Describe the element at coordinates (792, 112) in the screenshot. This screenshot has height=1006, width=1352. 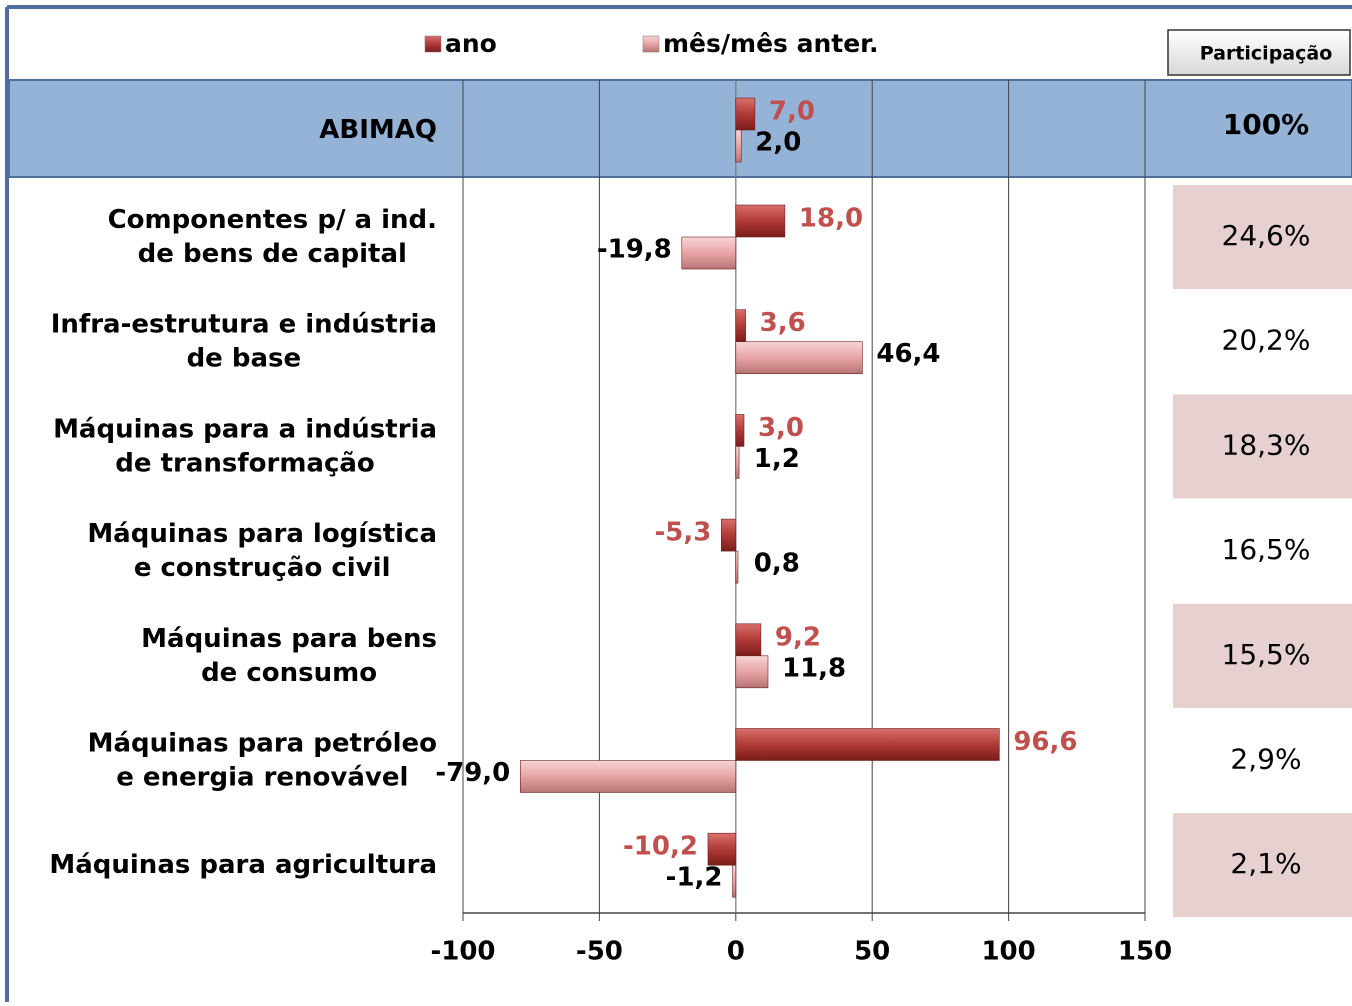
I see `data-label: 7,0` at that location.